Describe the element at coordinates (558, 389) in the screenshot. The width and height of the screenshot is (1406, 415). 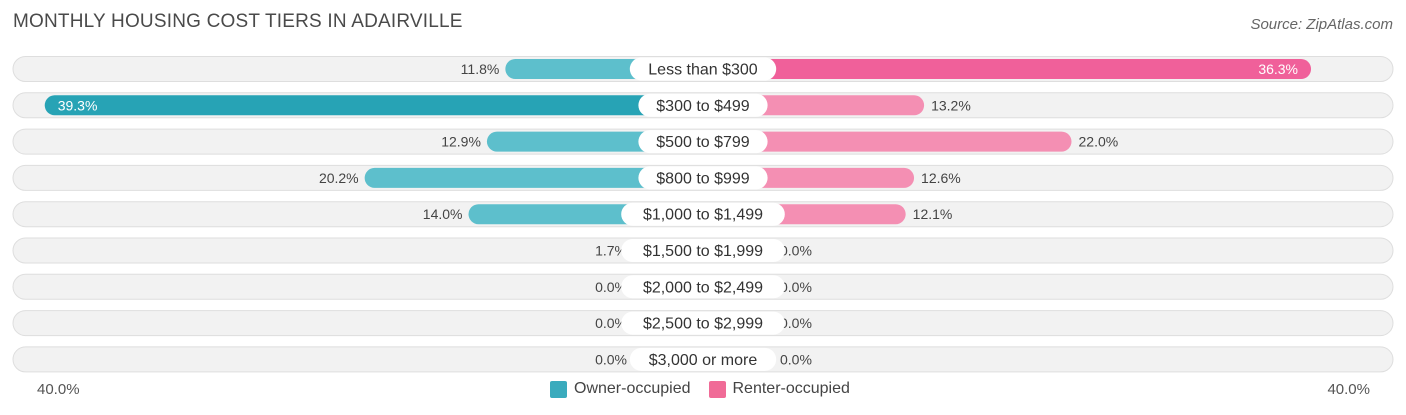
I see `legend-swatch-owner` at that location.